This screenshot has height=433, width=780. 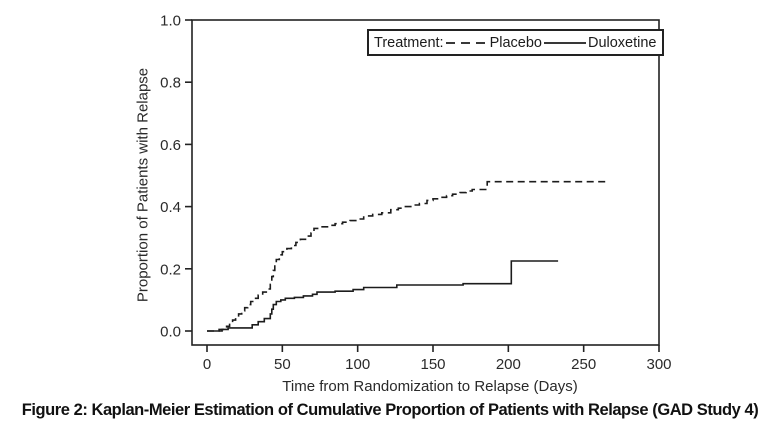 I want to click on x-tick-label: 100, so click(x=357, y=364).